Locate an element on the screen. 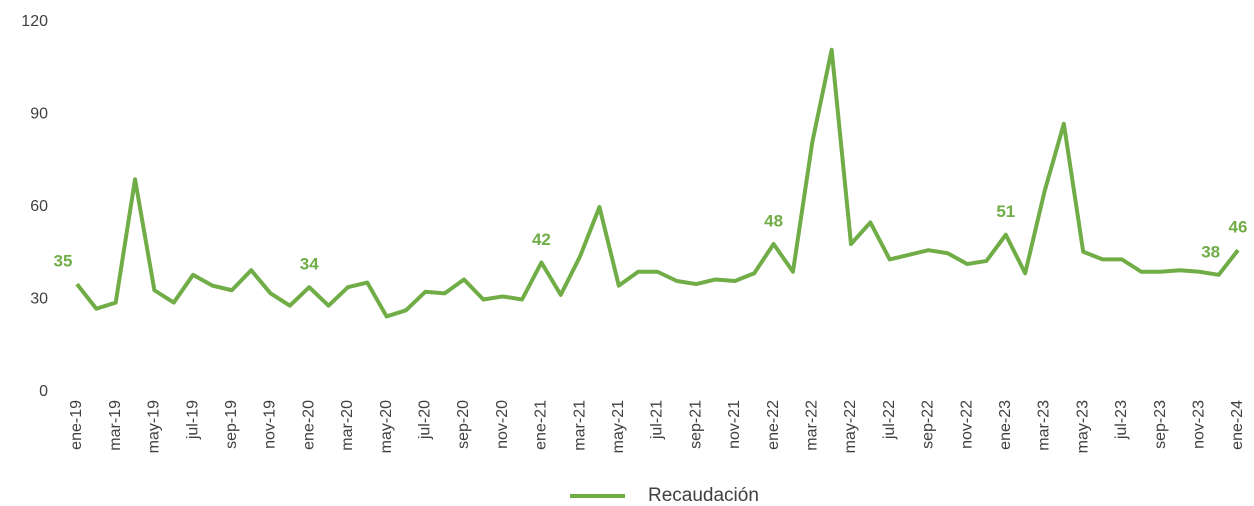 This screenshot has width=1254, height=506. x-tick-label: ene-21 is located at coordinates (541, 425).